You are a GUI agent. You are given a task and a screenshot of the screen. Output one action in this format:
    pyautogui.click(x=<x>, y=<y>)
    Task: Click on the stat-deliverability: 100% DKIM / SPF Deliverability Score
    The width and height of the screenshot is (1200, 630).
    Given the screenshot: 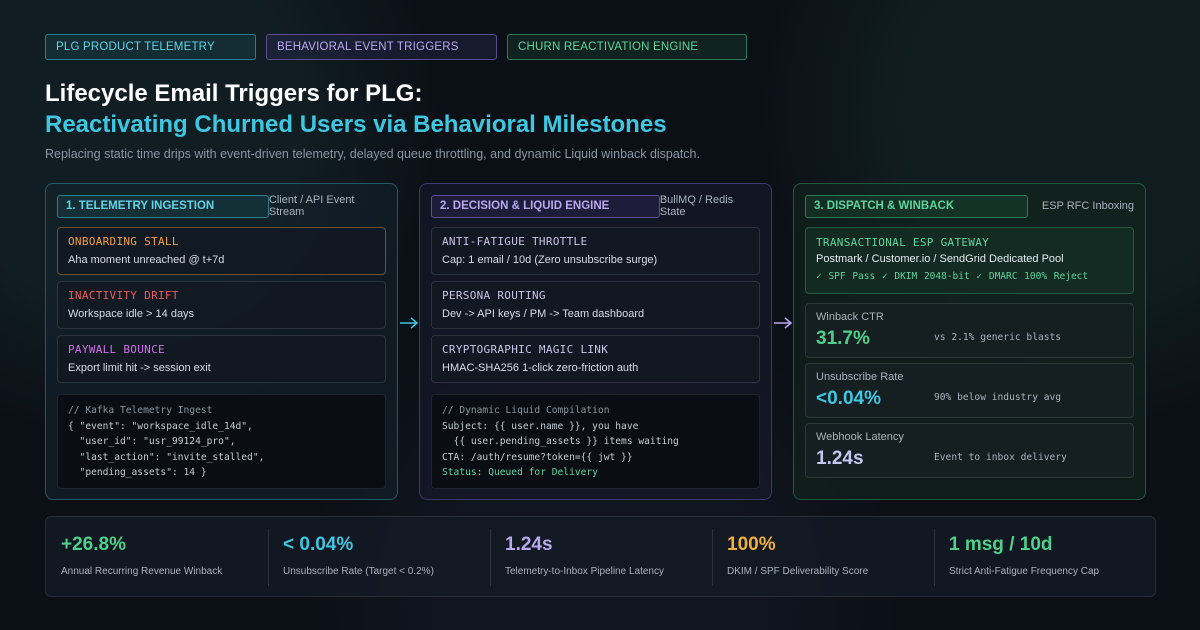 What is the action you would take?
    pyautogui.click(x=823, y=557)
    